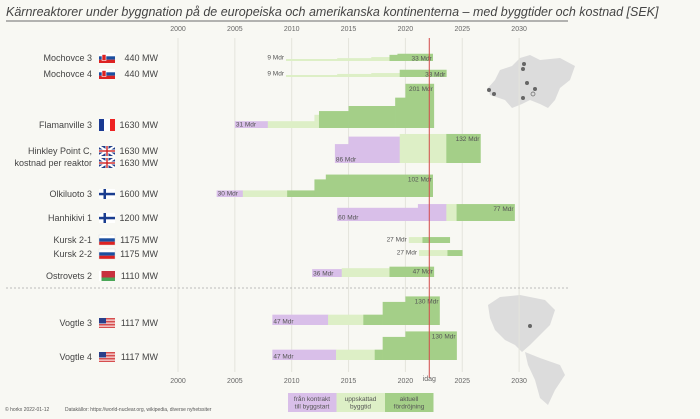 The height and width of the screenshot is (419, 700). I want to click on today-label: idag, so click(429, 379).